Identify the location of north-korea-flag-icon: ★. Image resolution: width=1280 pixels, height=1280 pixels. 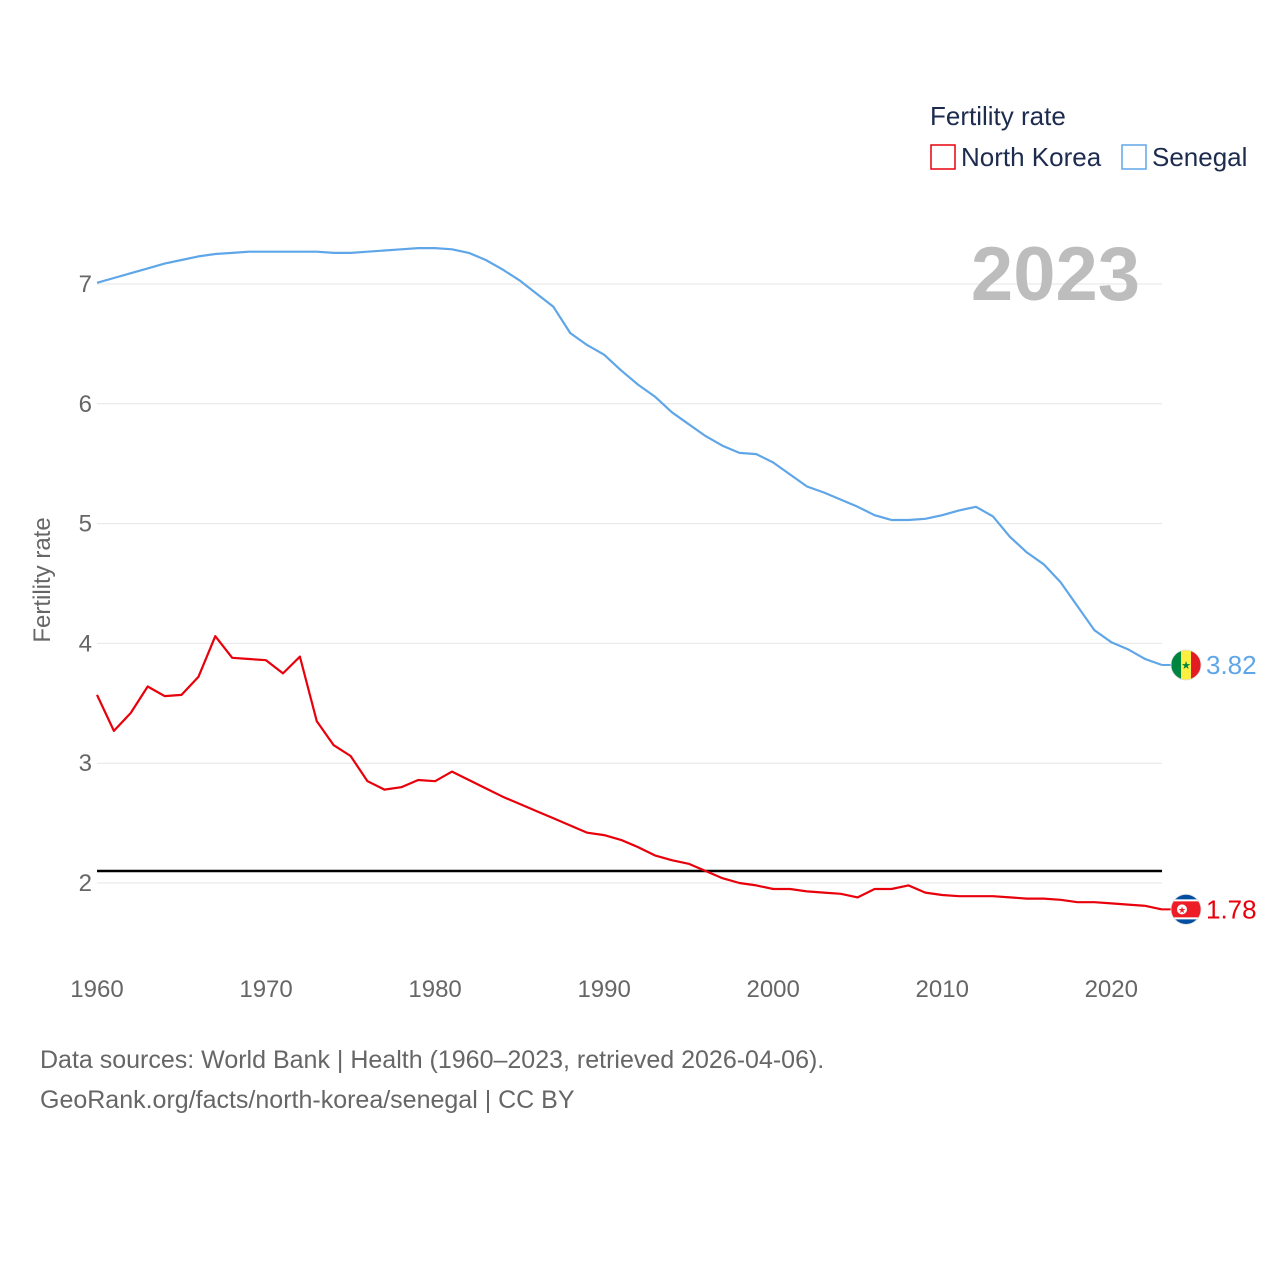
(1186, 909).